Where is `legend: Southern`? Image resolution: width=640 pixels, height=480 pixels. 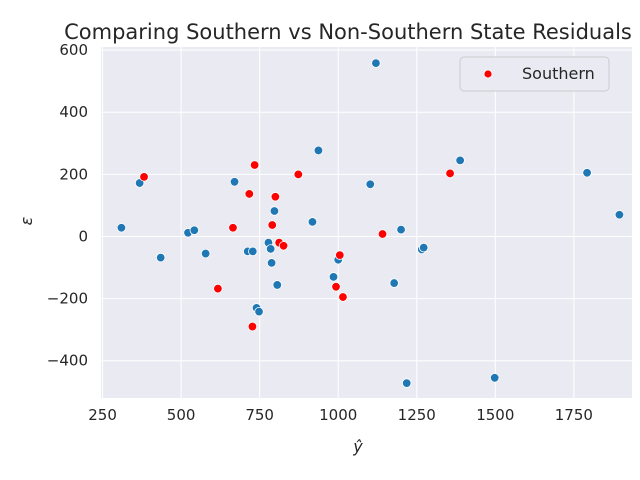
legend: Southern is located at coordinates (534, 74).